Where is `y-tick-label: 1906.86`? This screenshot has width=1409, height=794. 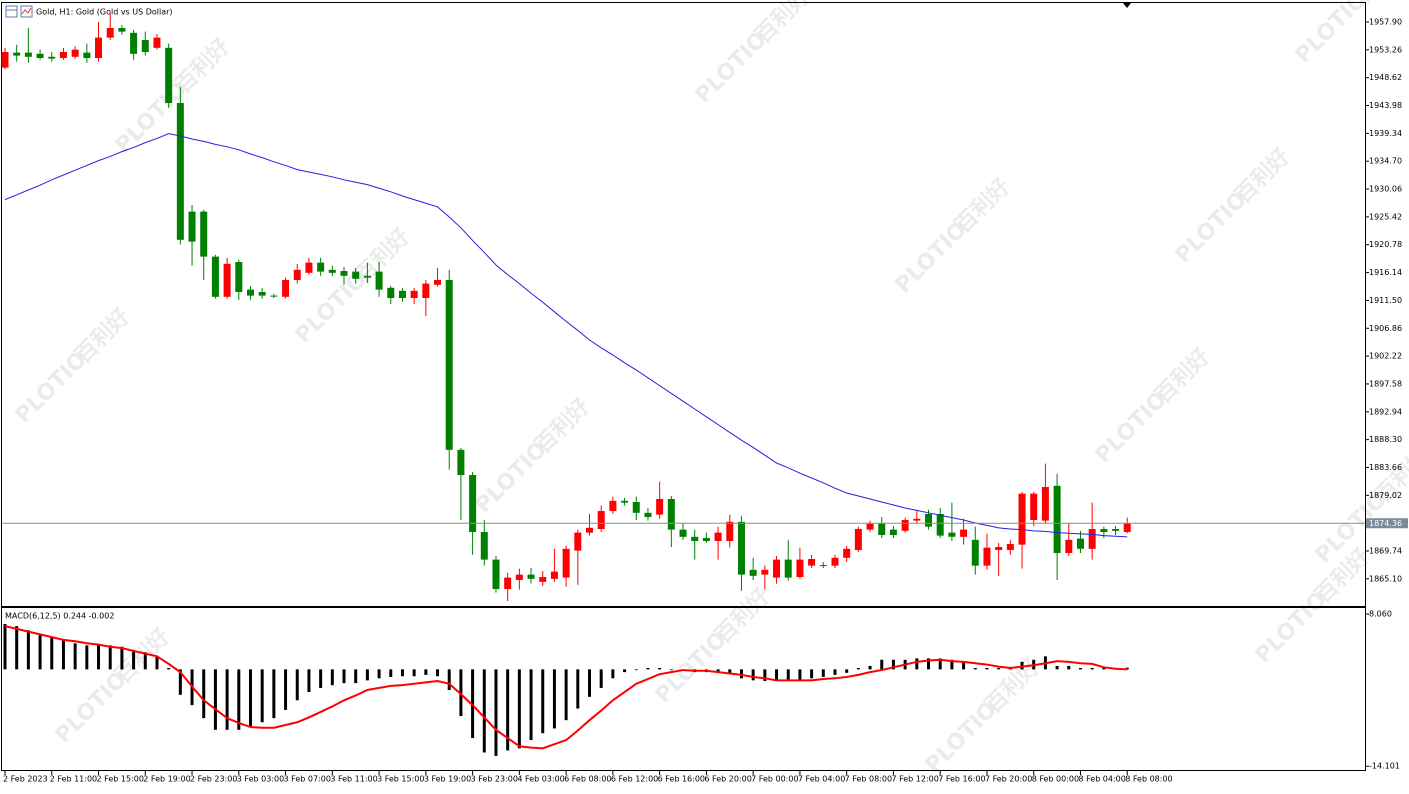 y-tick-label: 1906.86 is located at coordinates (1385, 328).